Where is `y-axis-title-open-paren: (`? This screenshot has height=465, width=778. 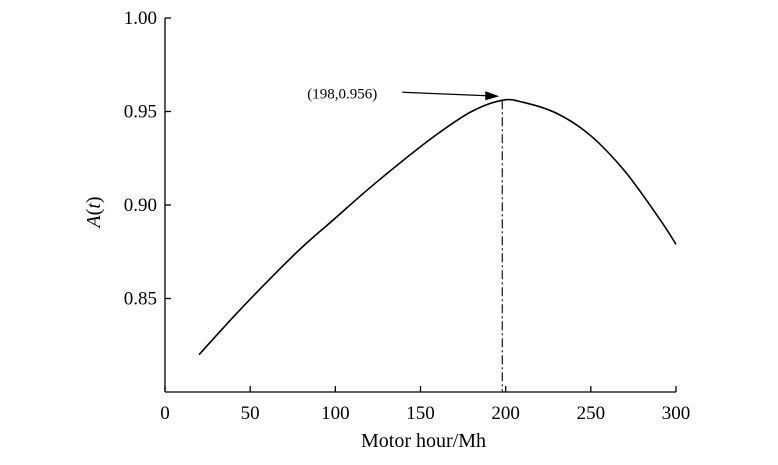 y-axis-title-open-paren: ( is located at coordinates (94, 211).